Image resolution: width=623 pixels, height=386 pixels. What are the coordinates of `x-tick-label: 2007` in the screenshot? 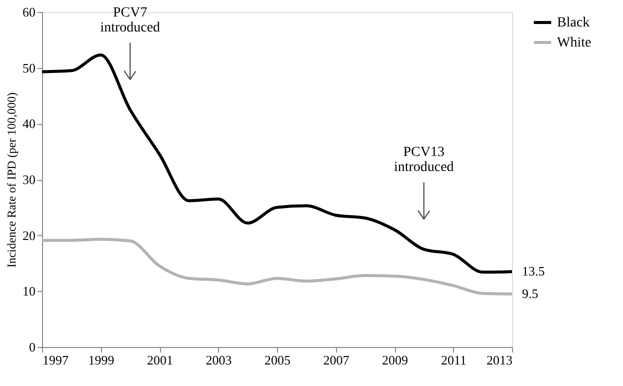 It's located at (336, 360).